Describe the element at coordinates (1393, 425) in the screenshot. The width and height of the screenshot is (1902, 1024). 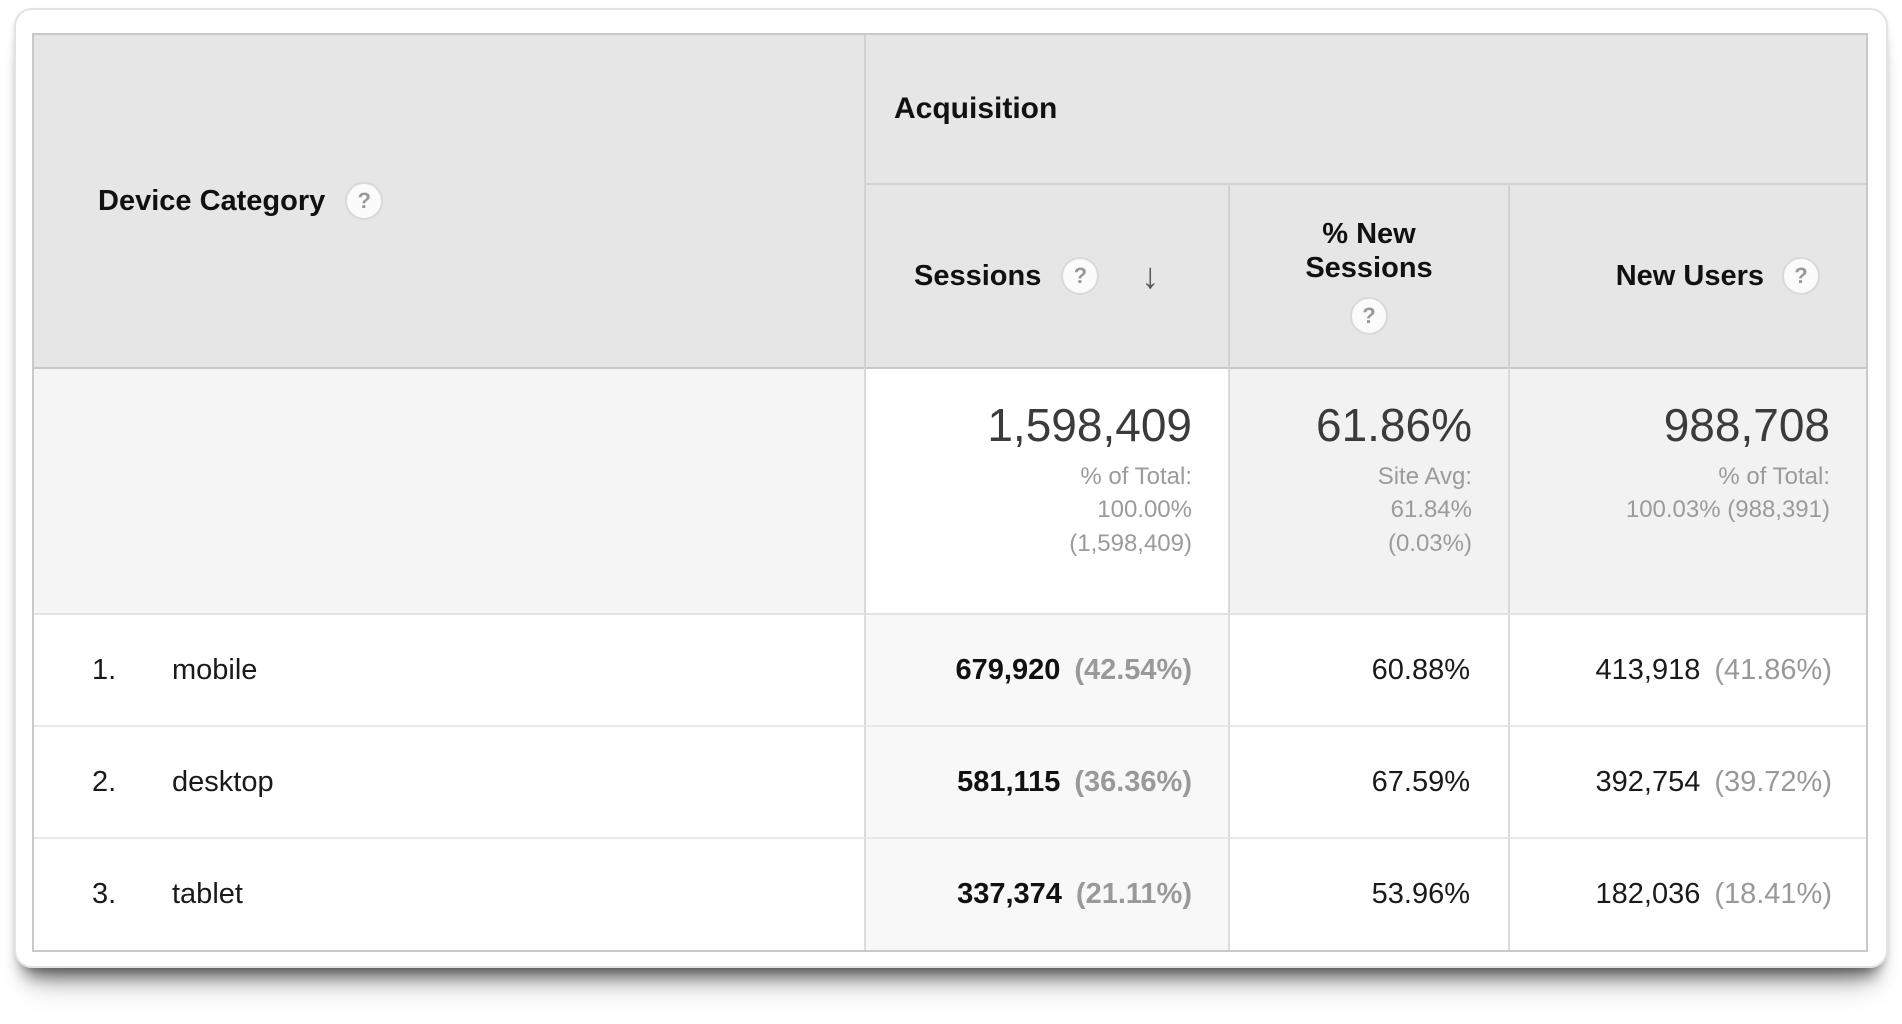
I see `totals-percent-new-sessions-value: 61.86%` at that location.